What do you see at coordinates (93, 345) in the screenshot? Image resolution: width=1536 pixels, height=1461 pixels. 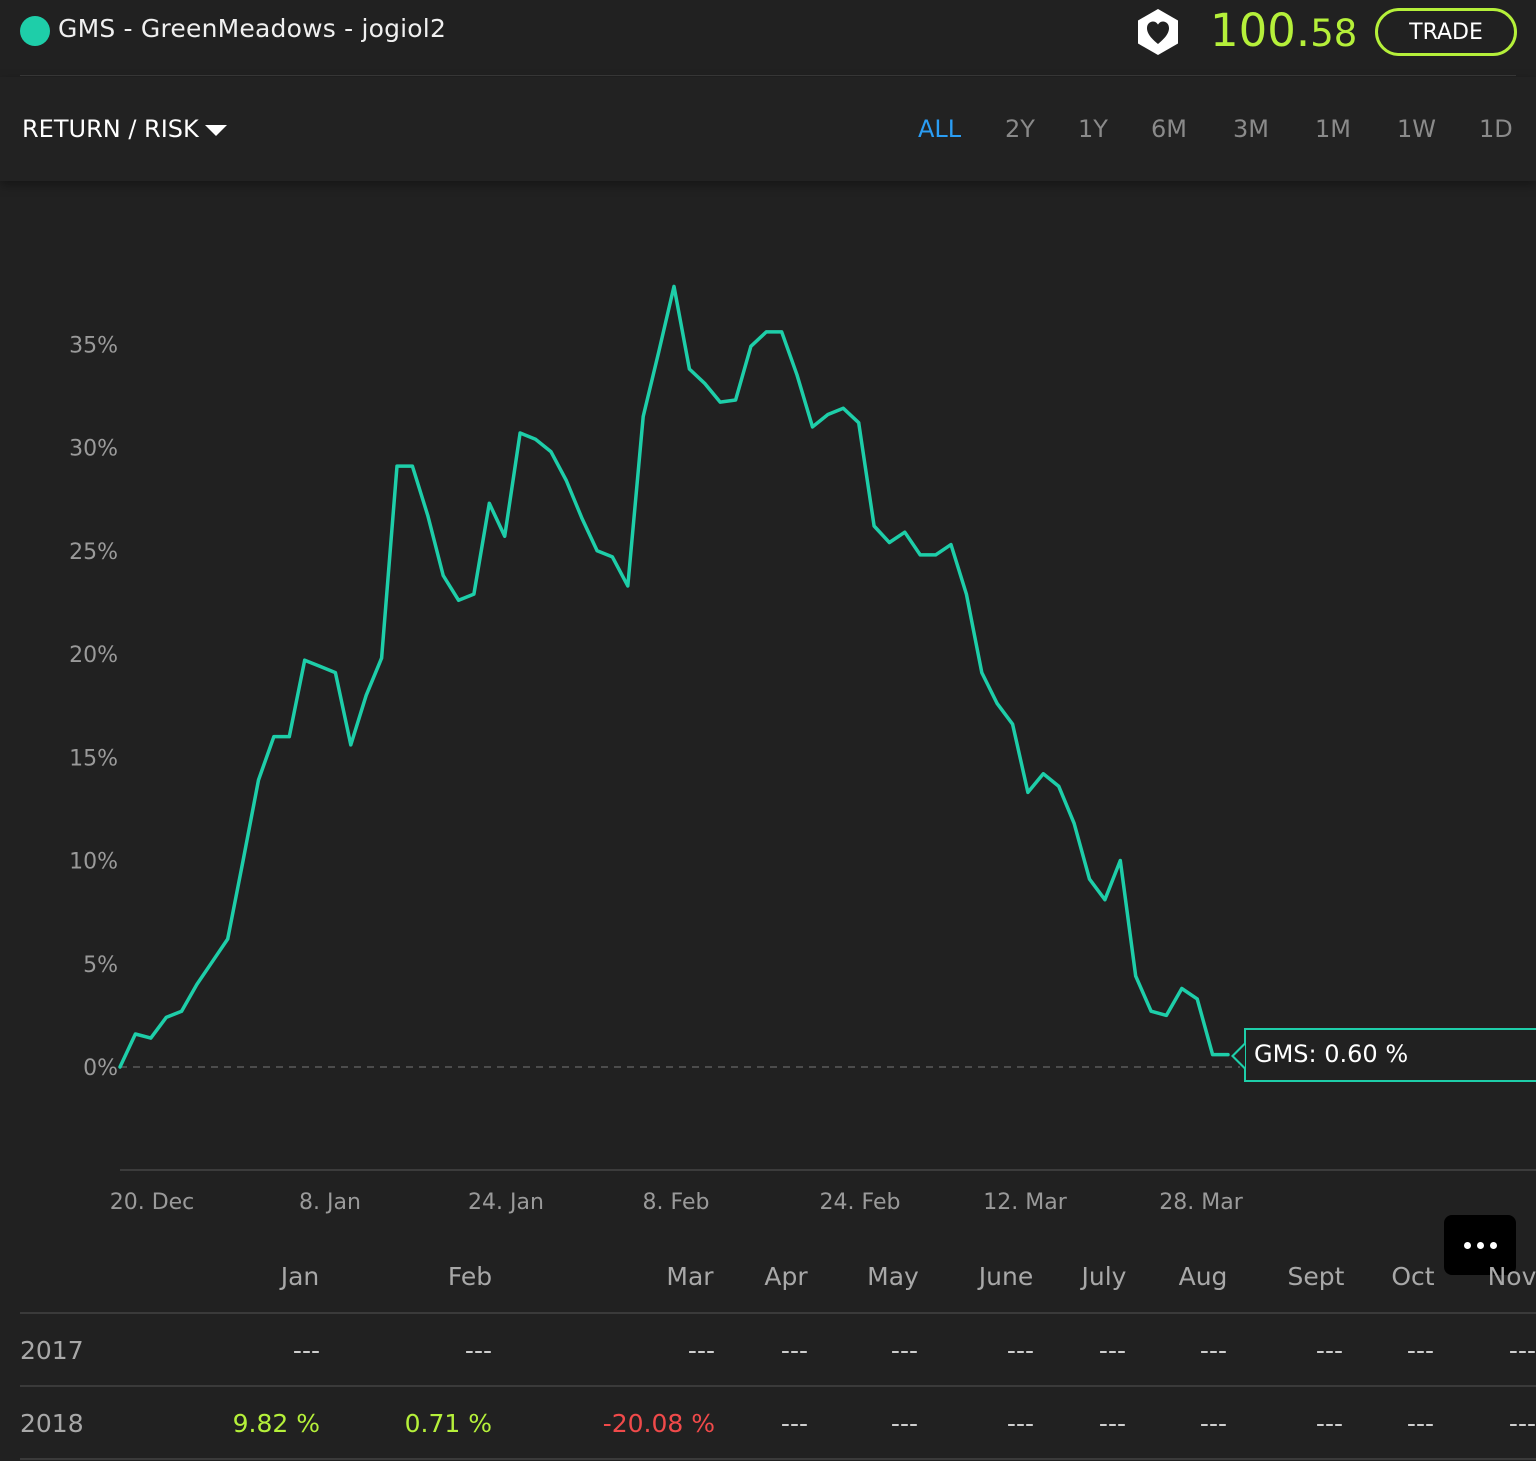 I see `y-tick-label: 35%` at bounding box center [93, 345].